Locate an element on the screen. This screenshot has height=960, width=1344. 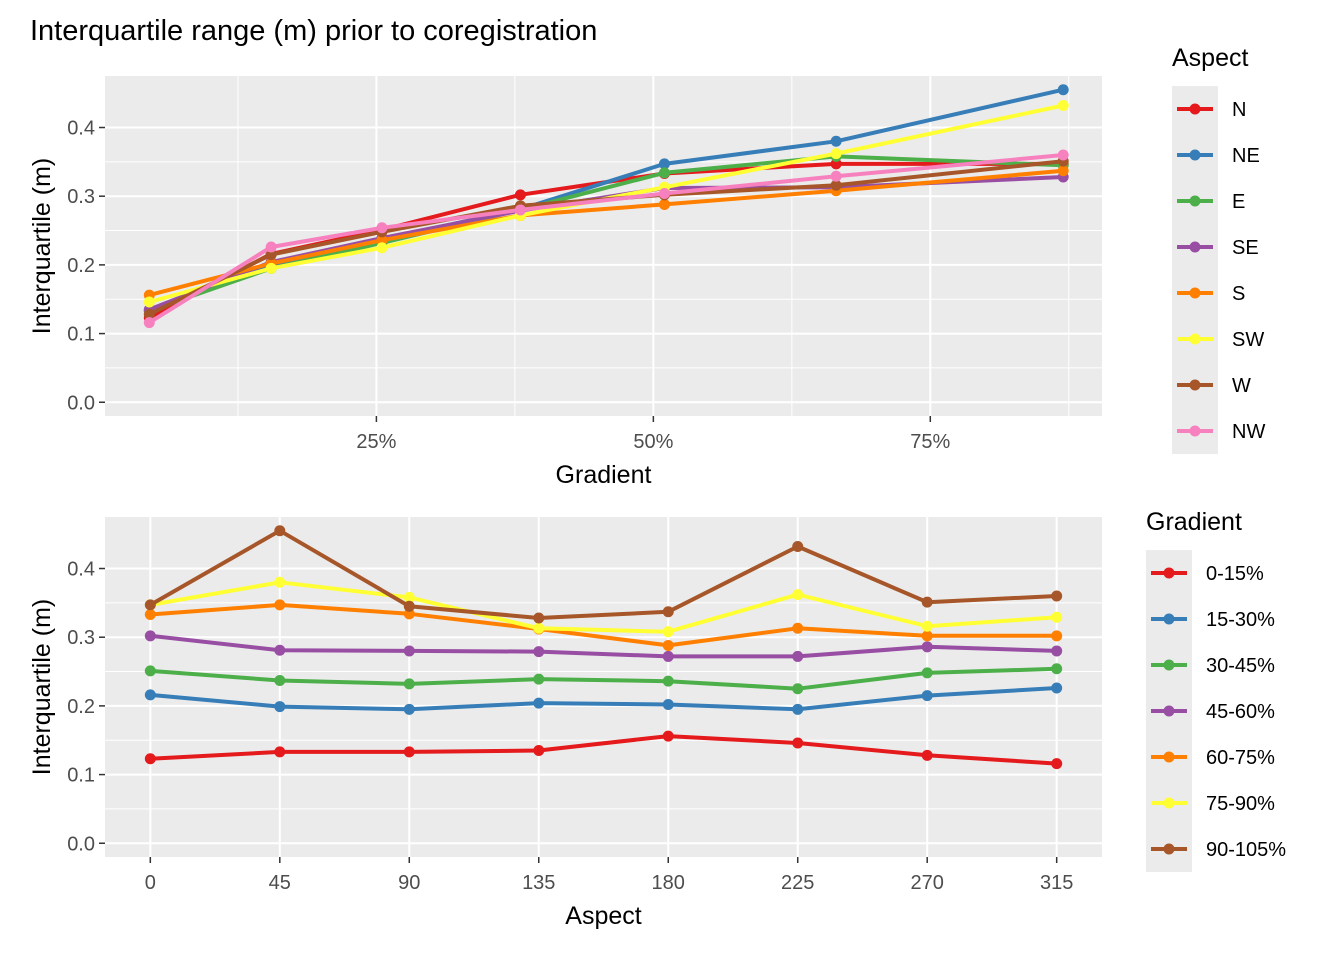
legend-label-60-75: 60-75% is located at coordinates (1240, 758).